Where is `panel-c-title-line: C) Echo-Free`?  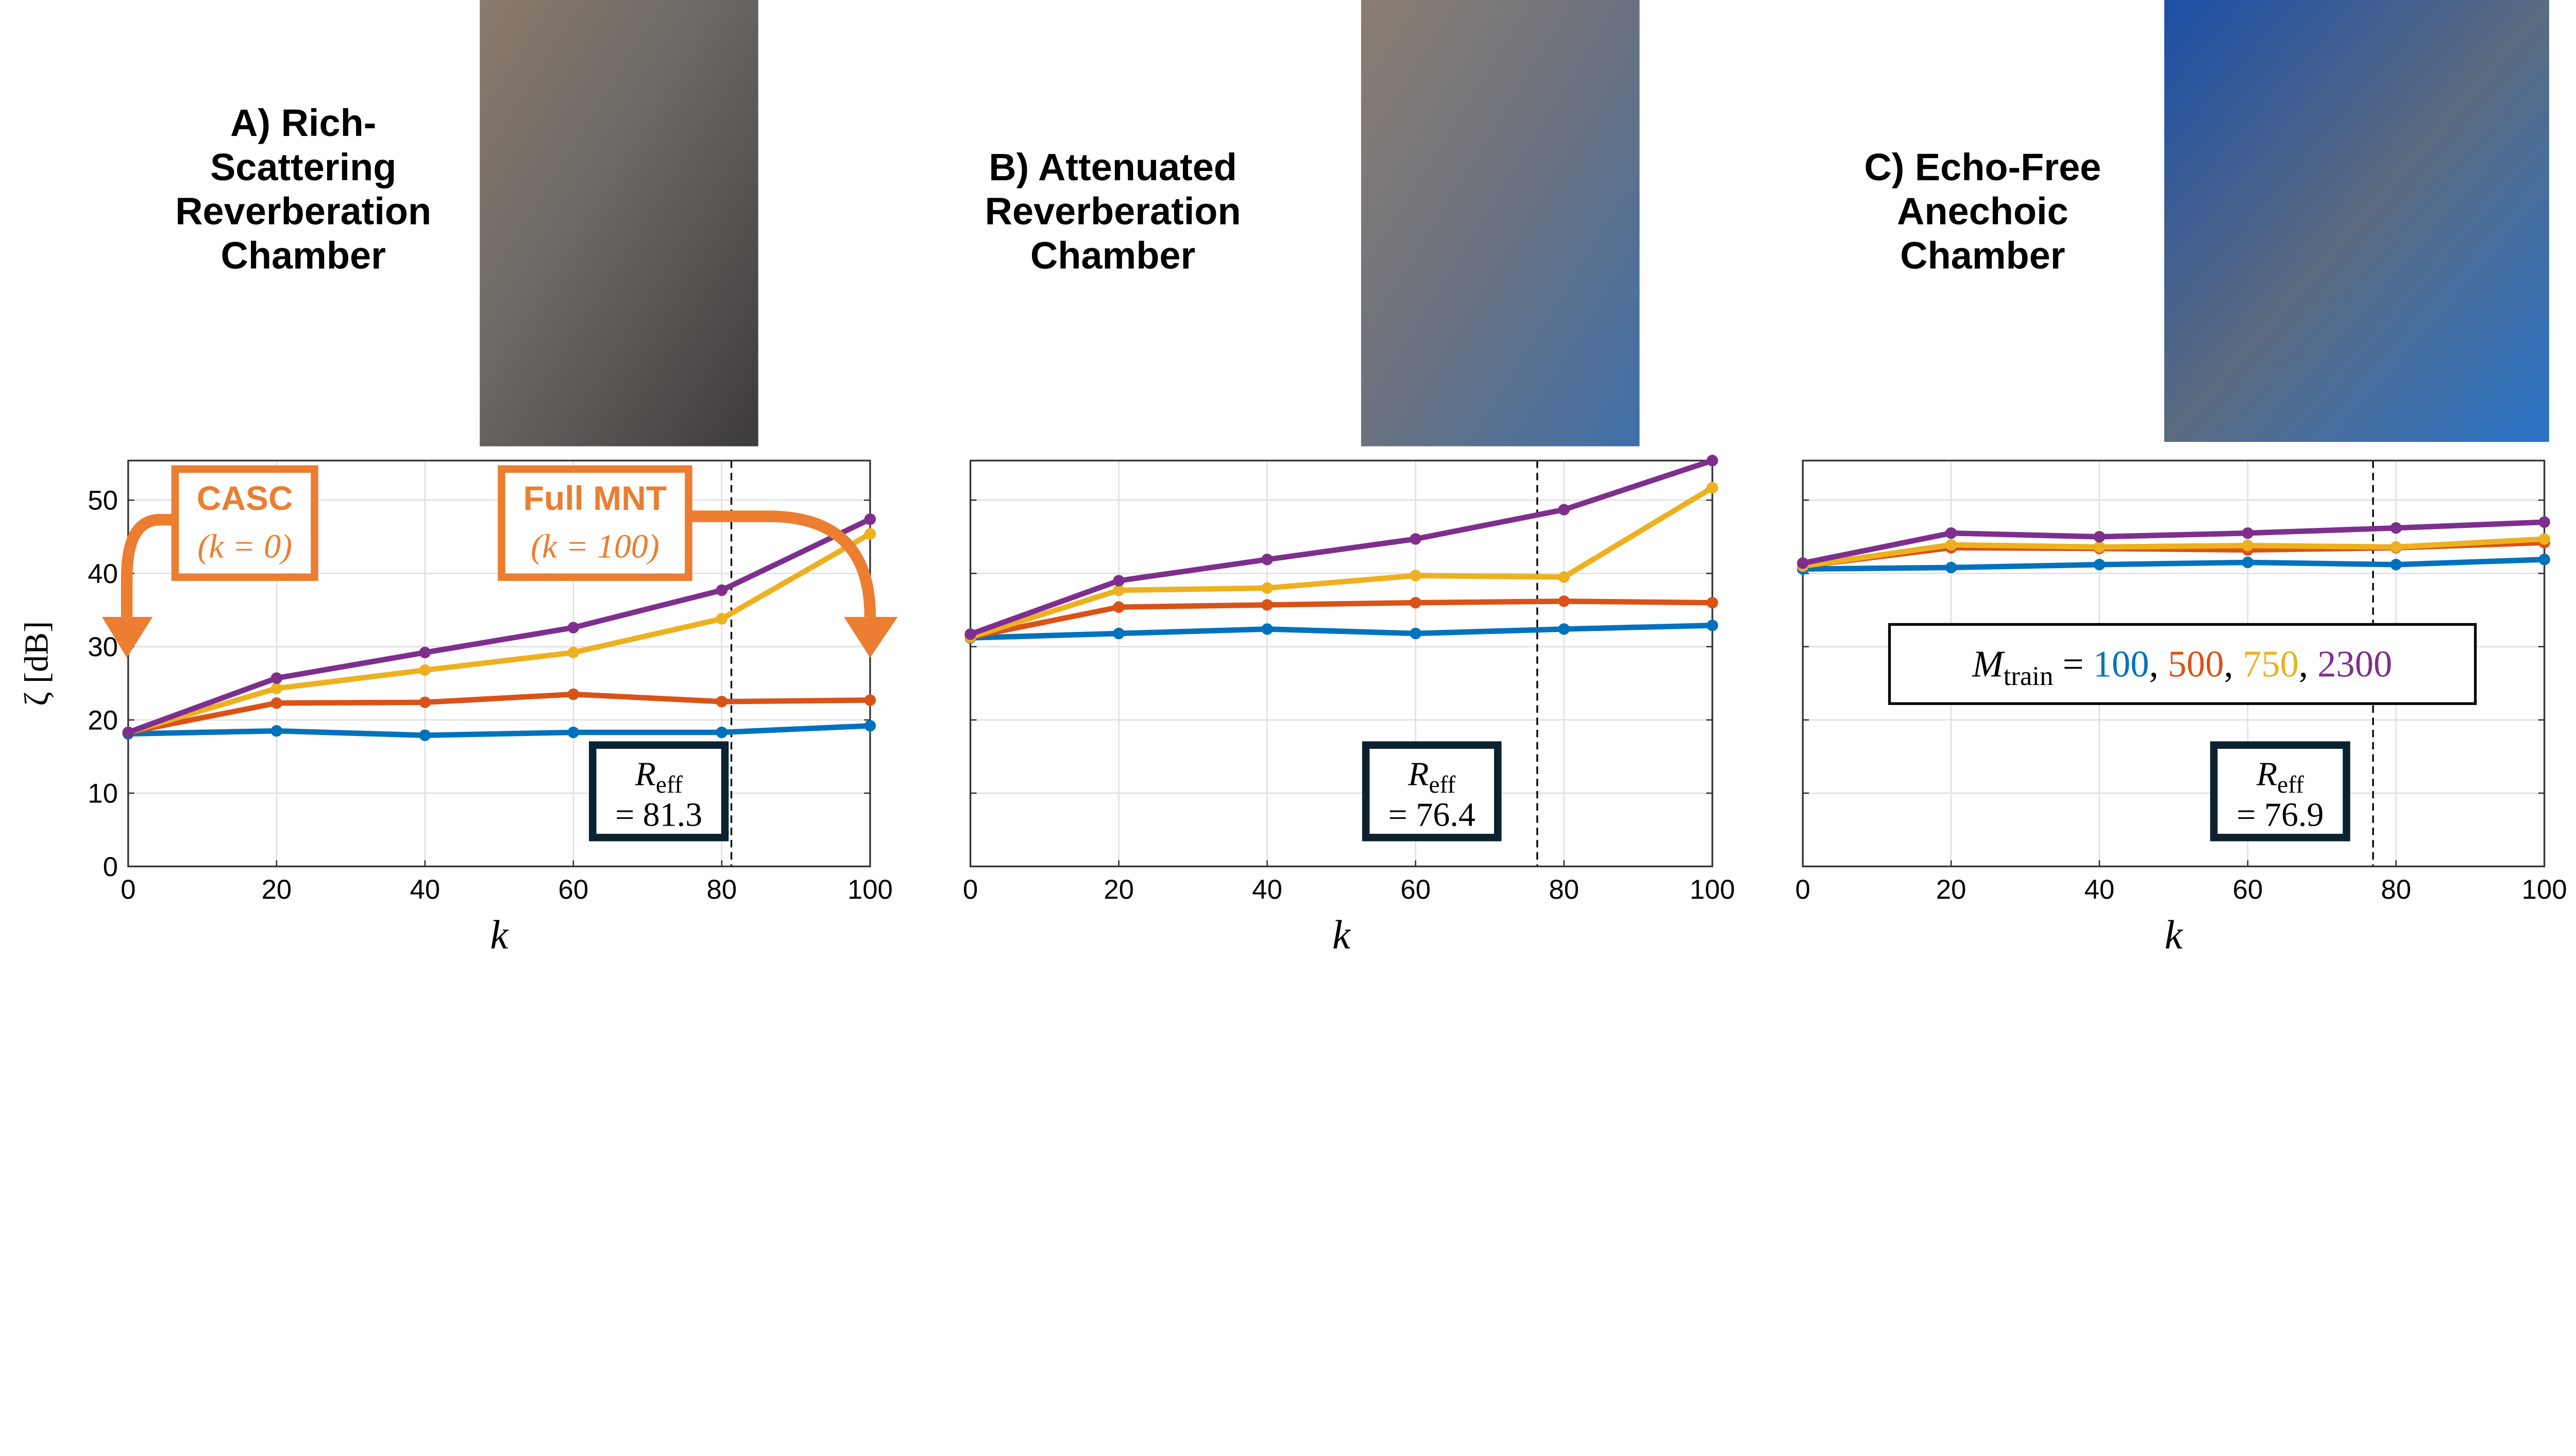
panel-c-title-line: C) Echo-Free is located at coordinates (1982, 167).